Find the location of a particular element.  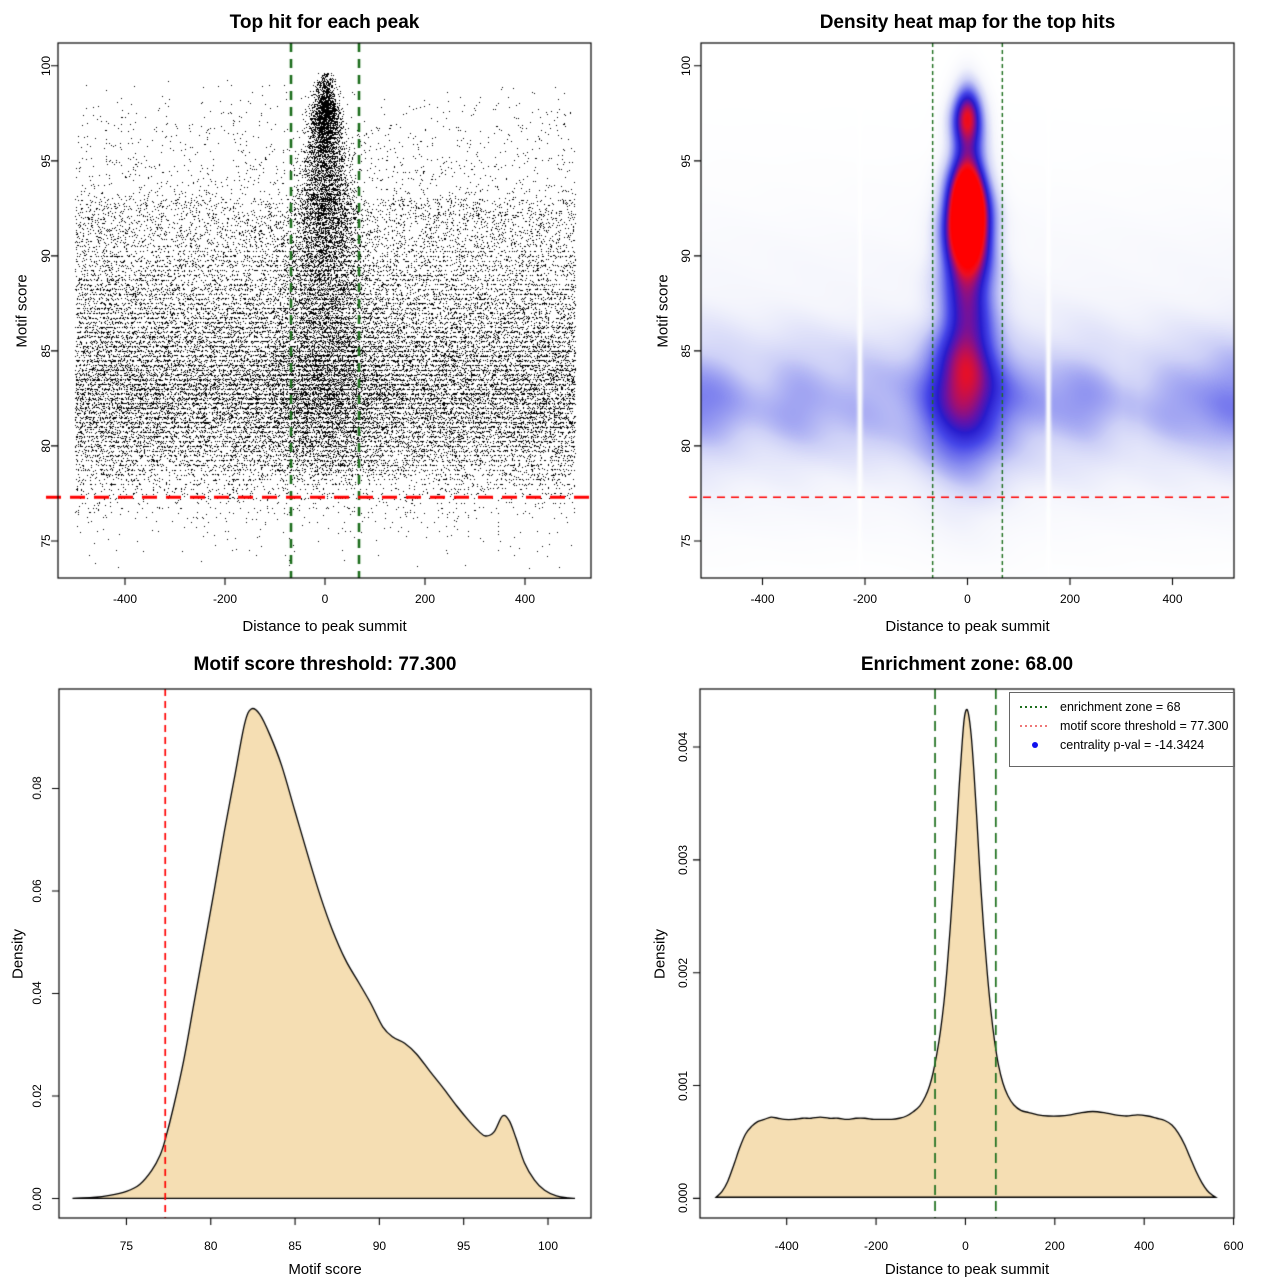

panel-title: Enrichment zone: 68.00 is located at coordinates (967, 664).